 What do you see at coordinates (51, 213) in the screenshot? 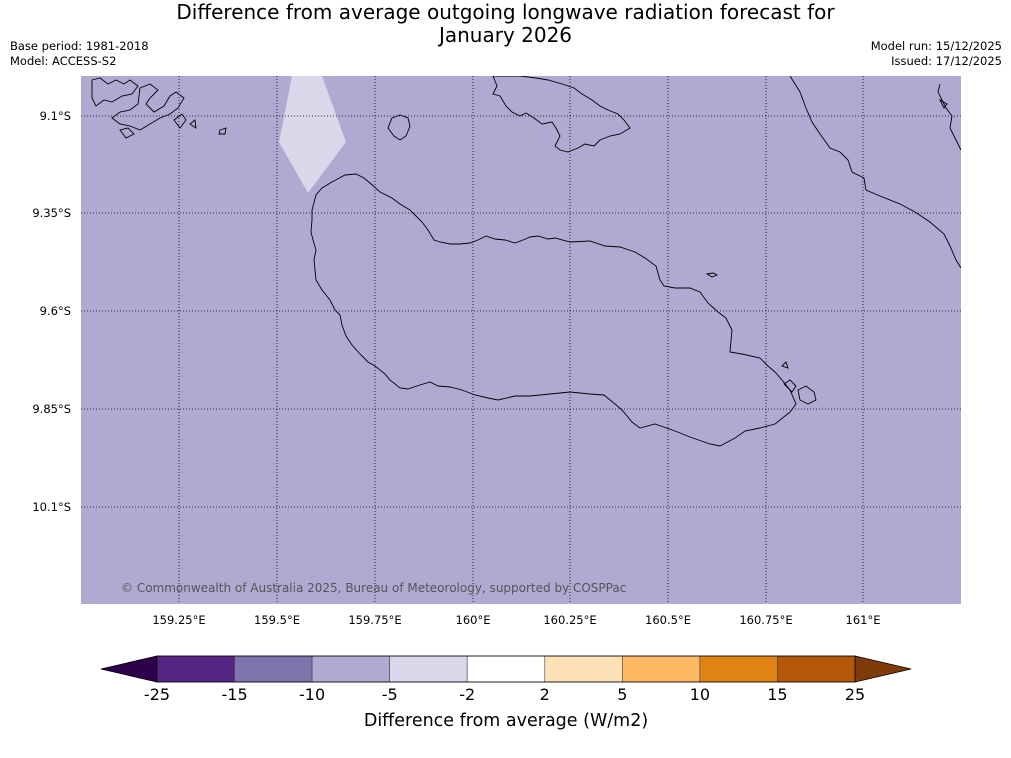
I see `lat-tick-label: 9.35°S` at bounding box center [51, 213].